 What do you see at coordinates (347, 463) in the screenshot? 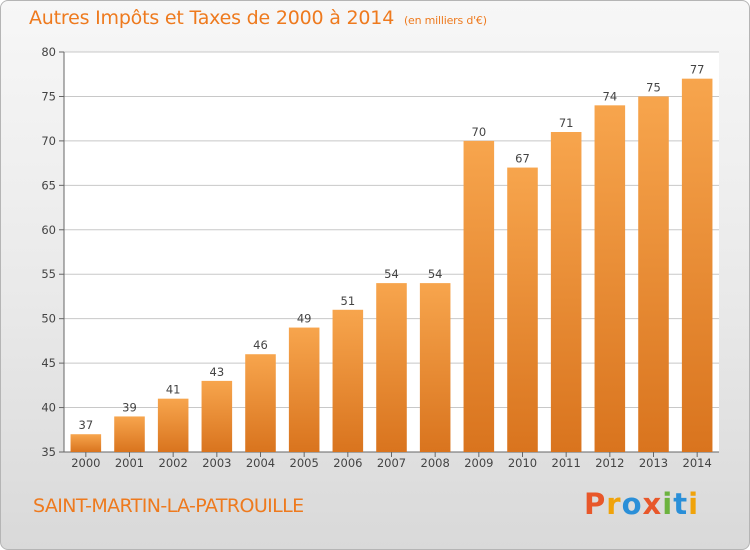
I see `x-tick-label-2006: 2006` at bounding box center [347, 463].